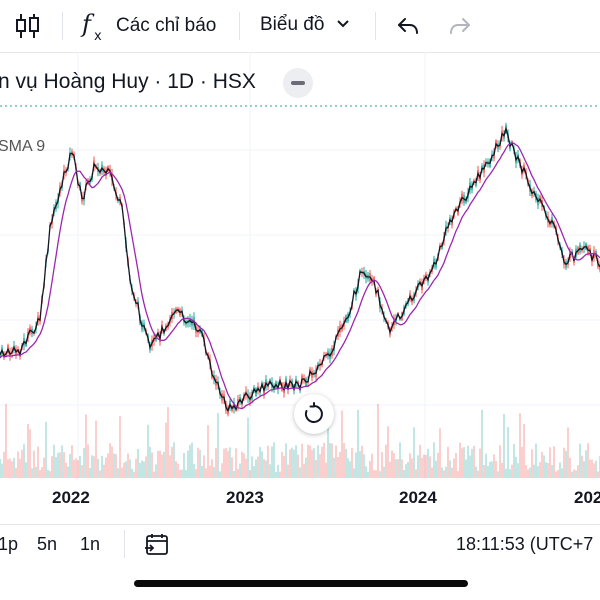 This screenshot has height=600, width=600. Describe the element at coordinates (314, 414) in the screenshot. I see `reset-chart-button` at that location.